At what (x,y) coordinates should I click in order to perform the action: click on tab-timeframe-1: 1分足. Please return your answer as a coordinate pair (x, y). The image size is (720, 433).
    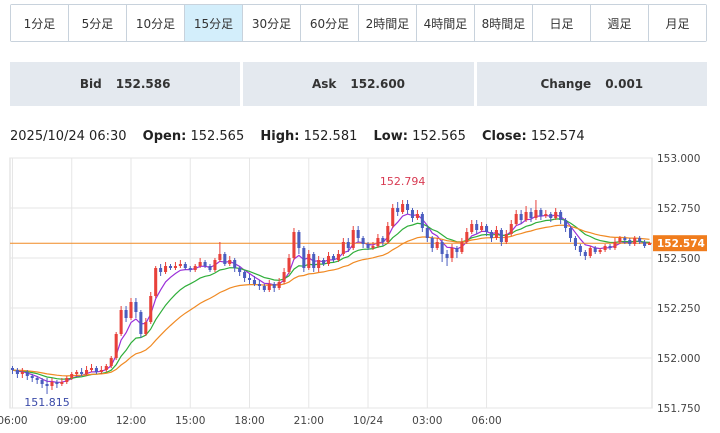
    Looking at the image, I should click on (40, 23).